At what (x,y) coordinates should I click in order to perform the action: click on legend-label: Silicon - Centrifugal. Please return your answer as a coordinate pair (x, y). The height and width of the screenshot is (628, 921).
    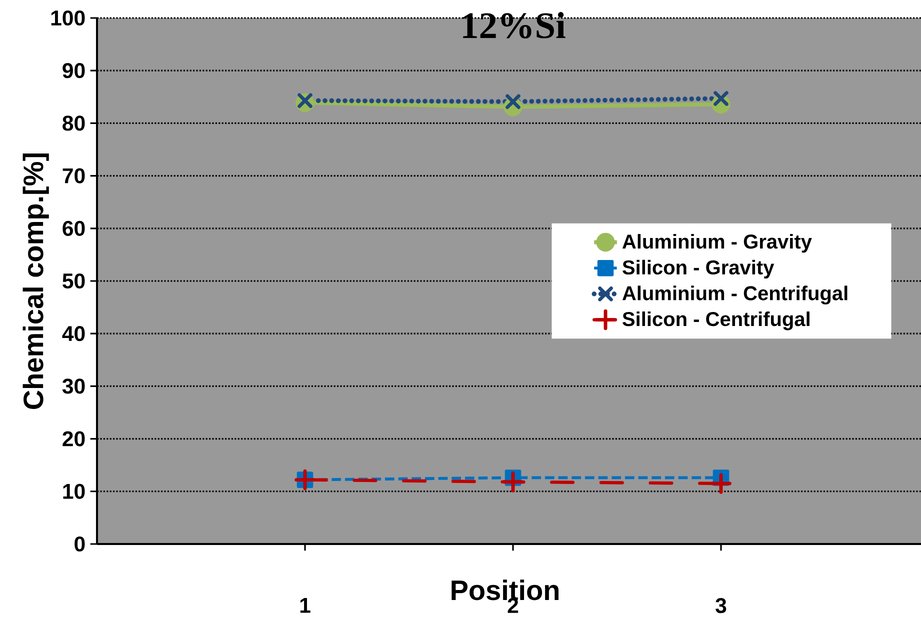
    Looking at the image, I should click on (716, 320).